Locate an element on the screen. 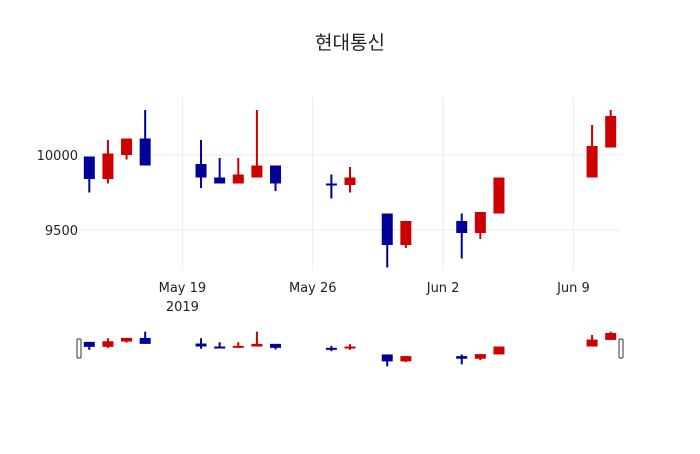  chart-title: 현대통신 is located at coordinates (350, 43).